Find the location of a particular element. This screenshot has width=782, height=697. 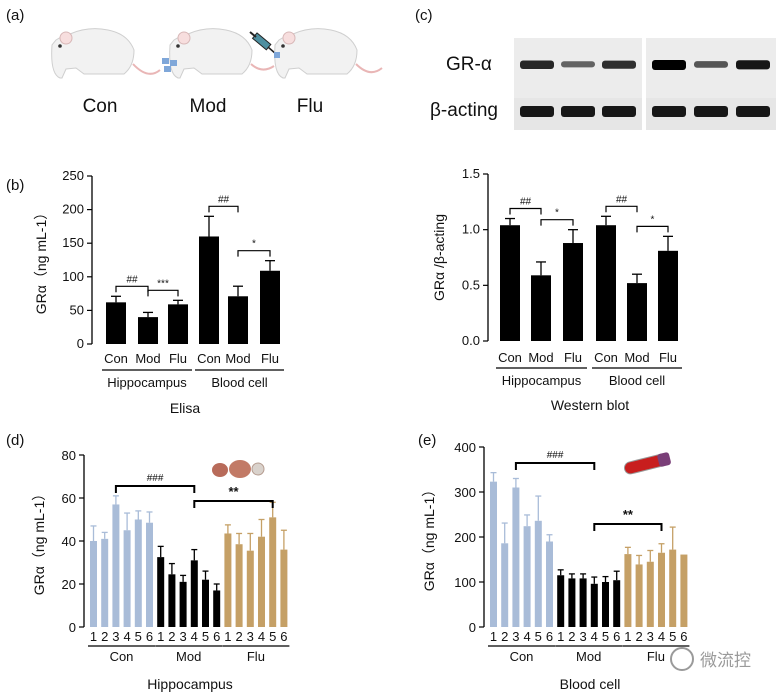

mouse-flu-icon is located at coordinates (328, 53).